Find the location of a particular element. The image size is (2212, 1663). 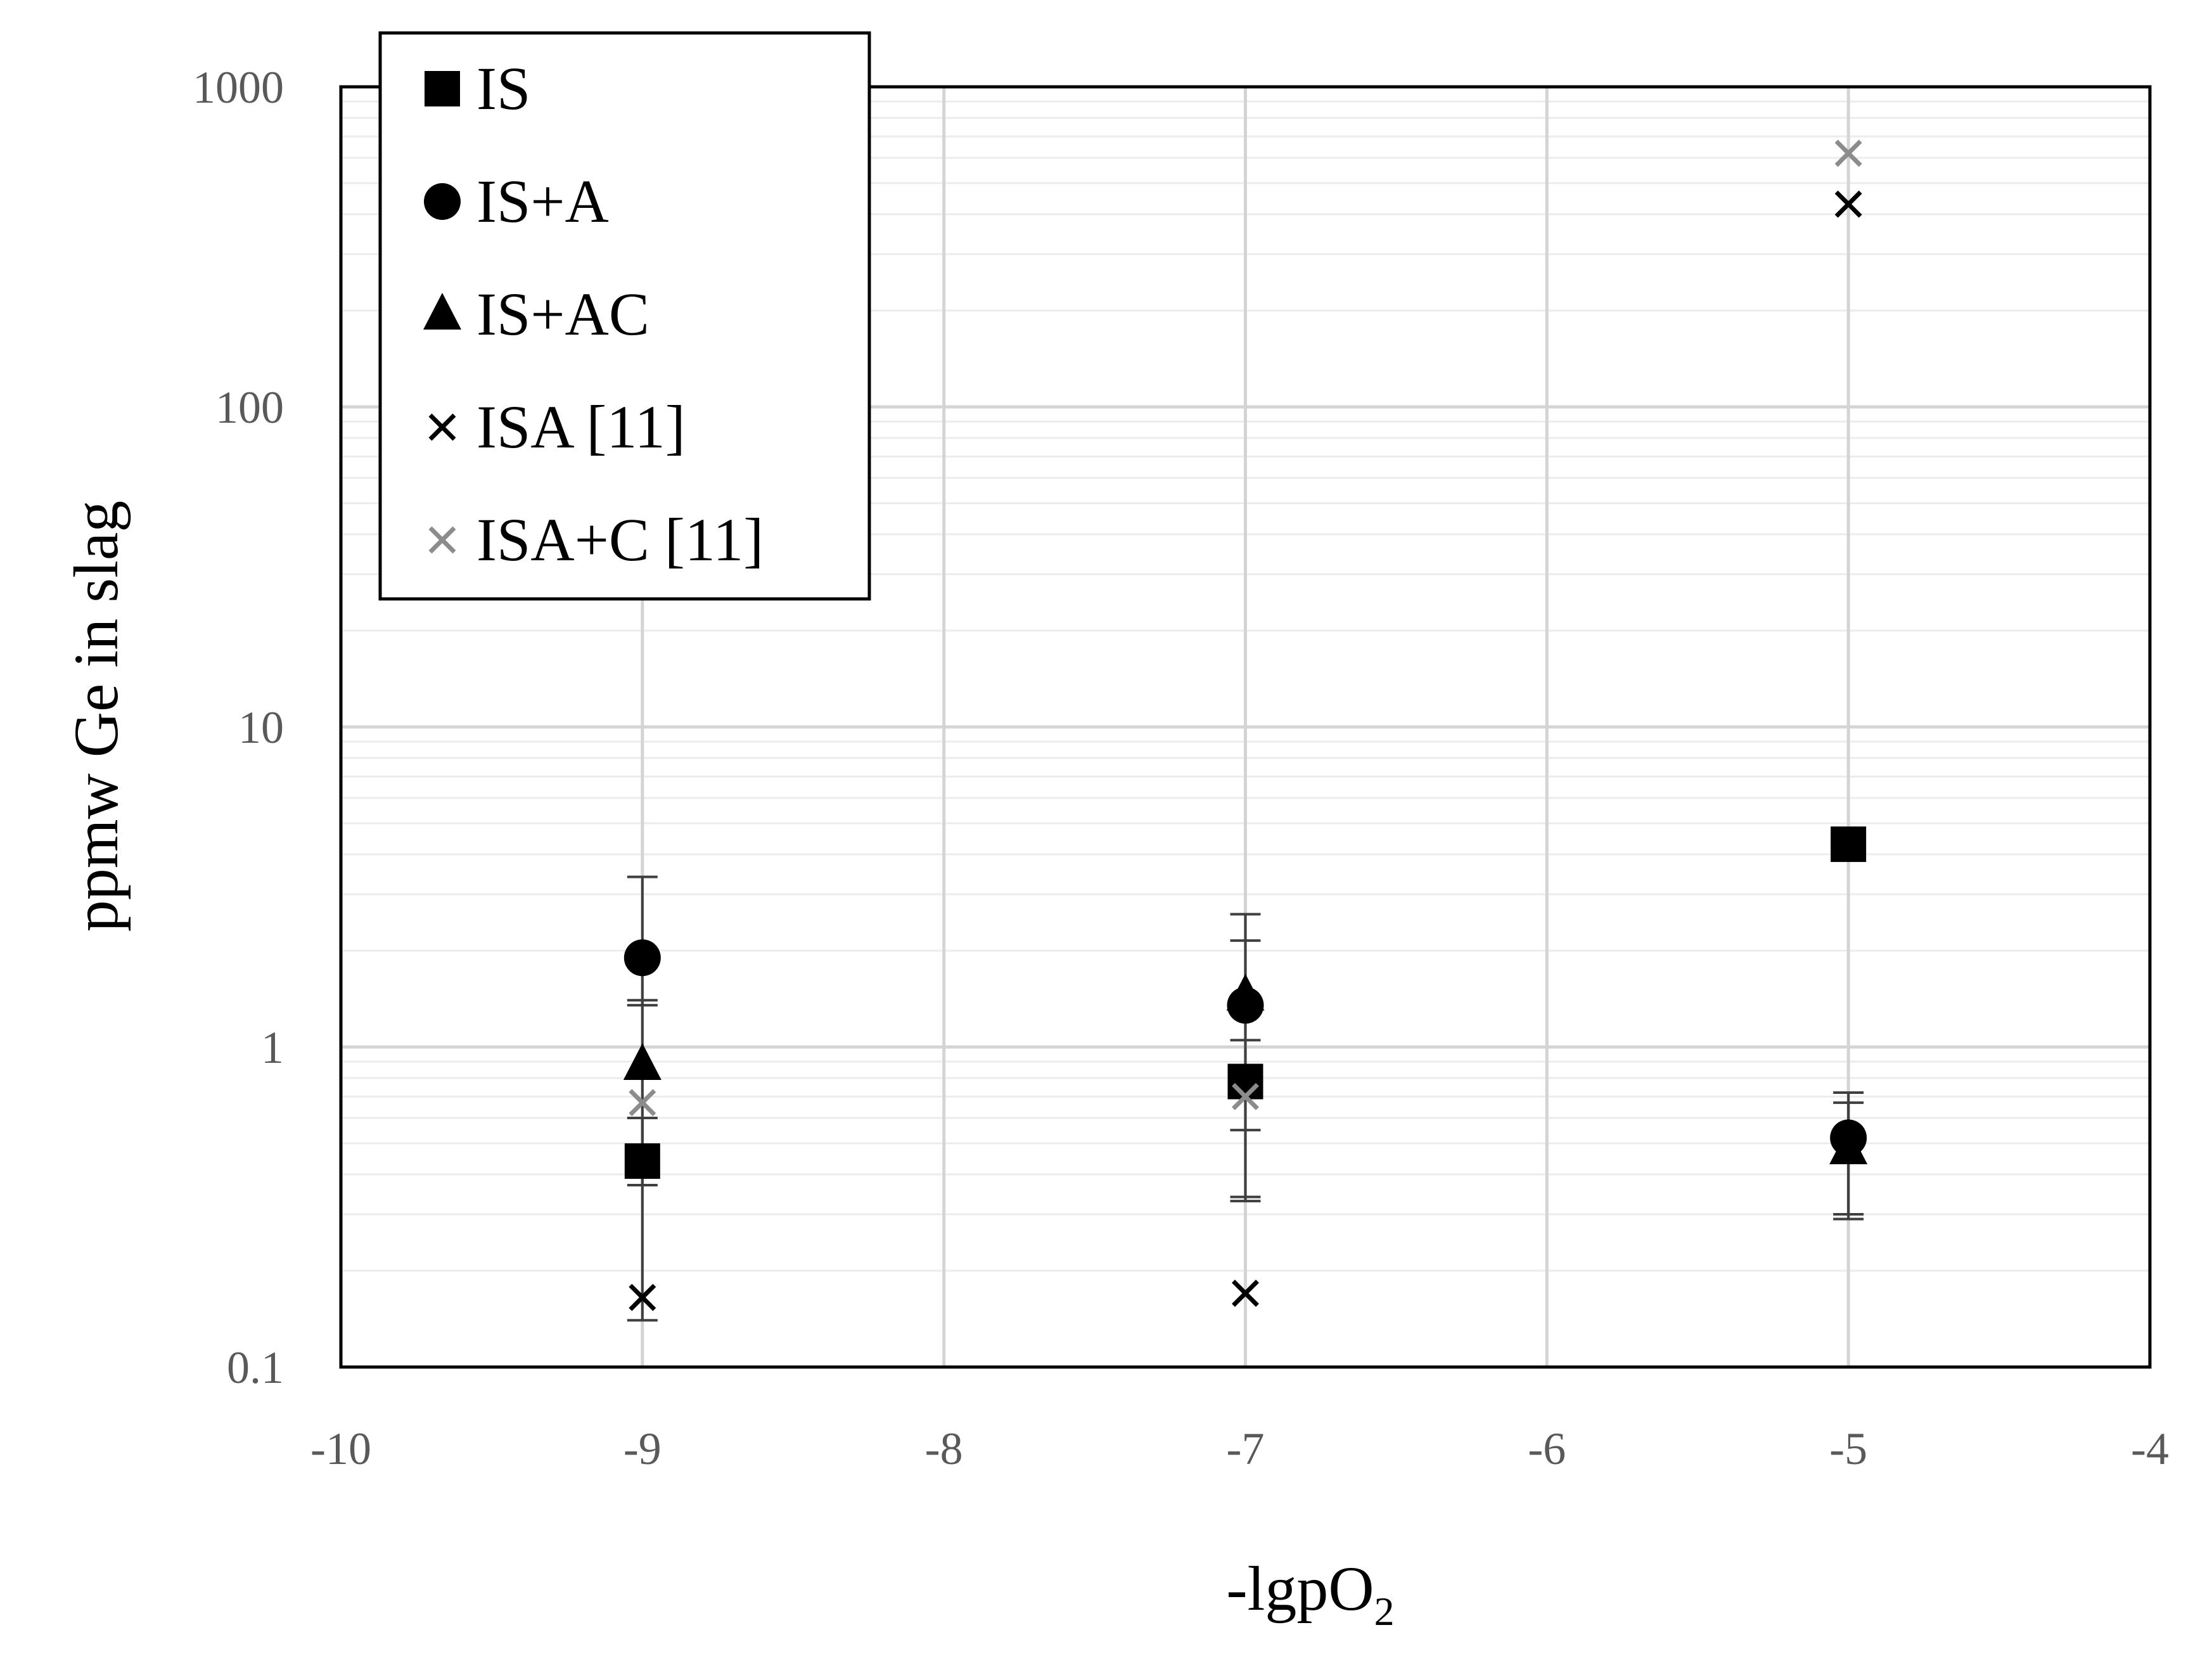

legend-marker-triangle is located at coordinates (442, 311).